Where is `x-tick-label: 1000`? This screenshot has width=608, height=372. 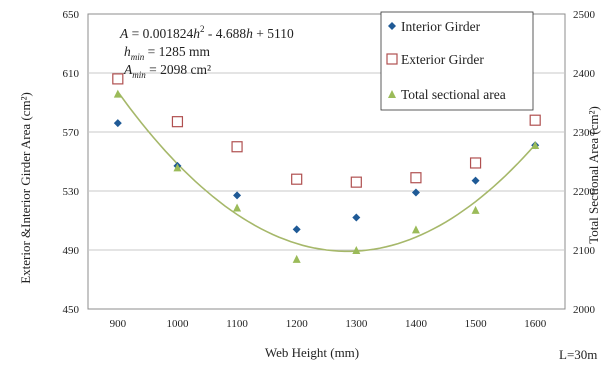 x-tick-label: 1000 is located at coordinates (177, 324).